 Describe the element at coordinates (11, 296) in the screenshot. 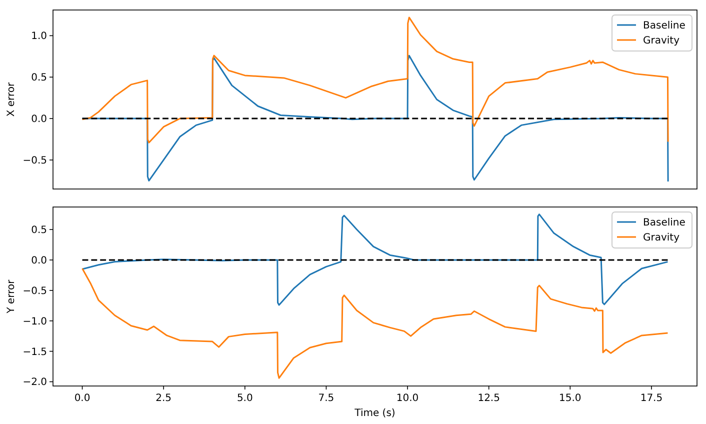

I see `y-axis-title: Y error` at that location.